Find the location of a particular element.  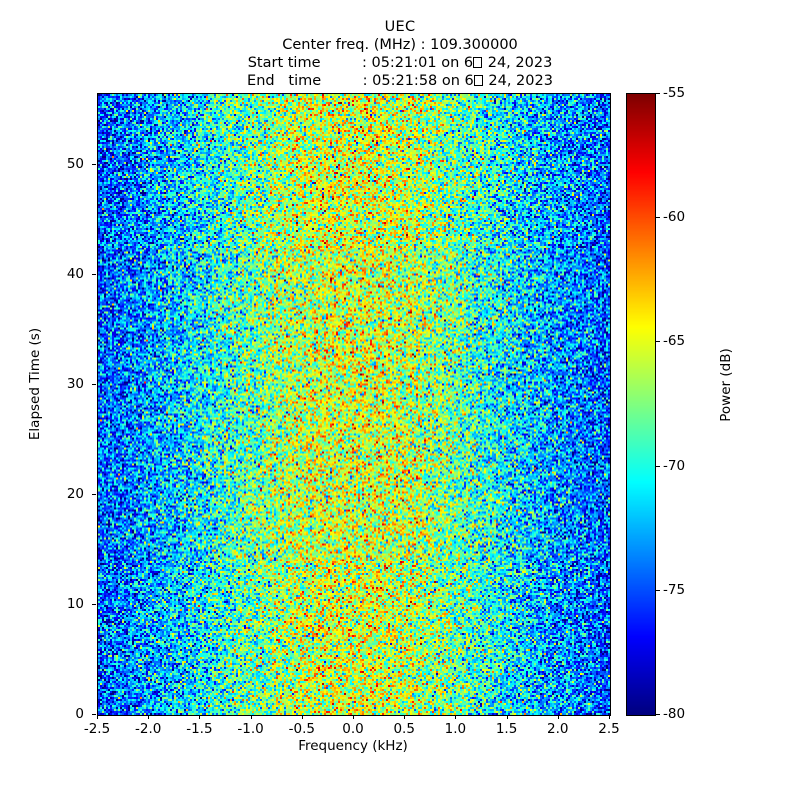

x-tick-label: 1.5 is located at coordinates (506, 729).